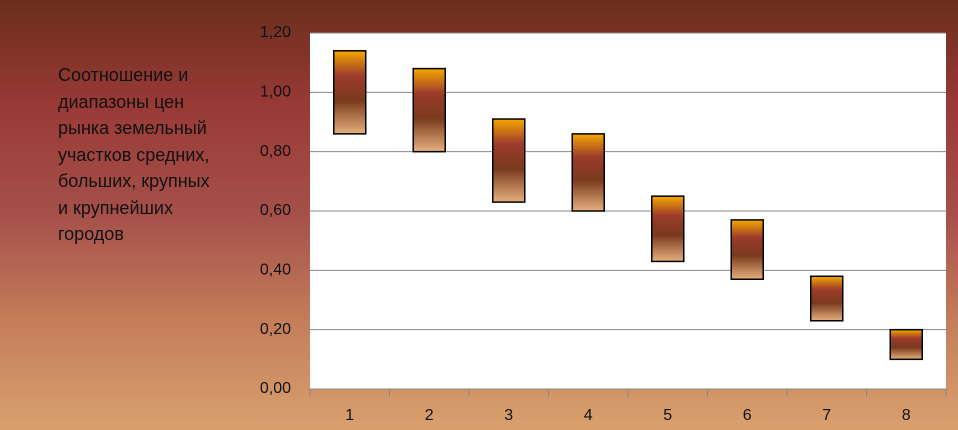 The height and width of the screenshot is (430, 958). What do you see at coordinates (275, 151) in the screenshot?
I see `y-tick-label: 0,80` at bounding box center [275, 151].